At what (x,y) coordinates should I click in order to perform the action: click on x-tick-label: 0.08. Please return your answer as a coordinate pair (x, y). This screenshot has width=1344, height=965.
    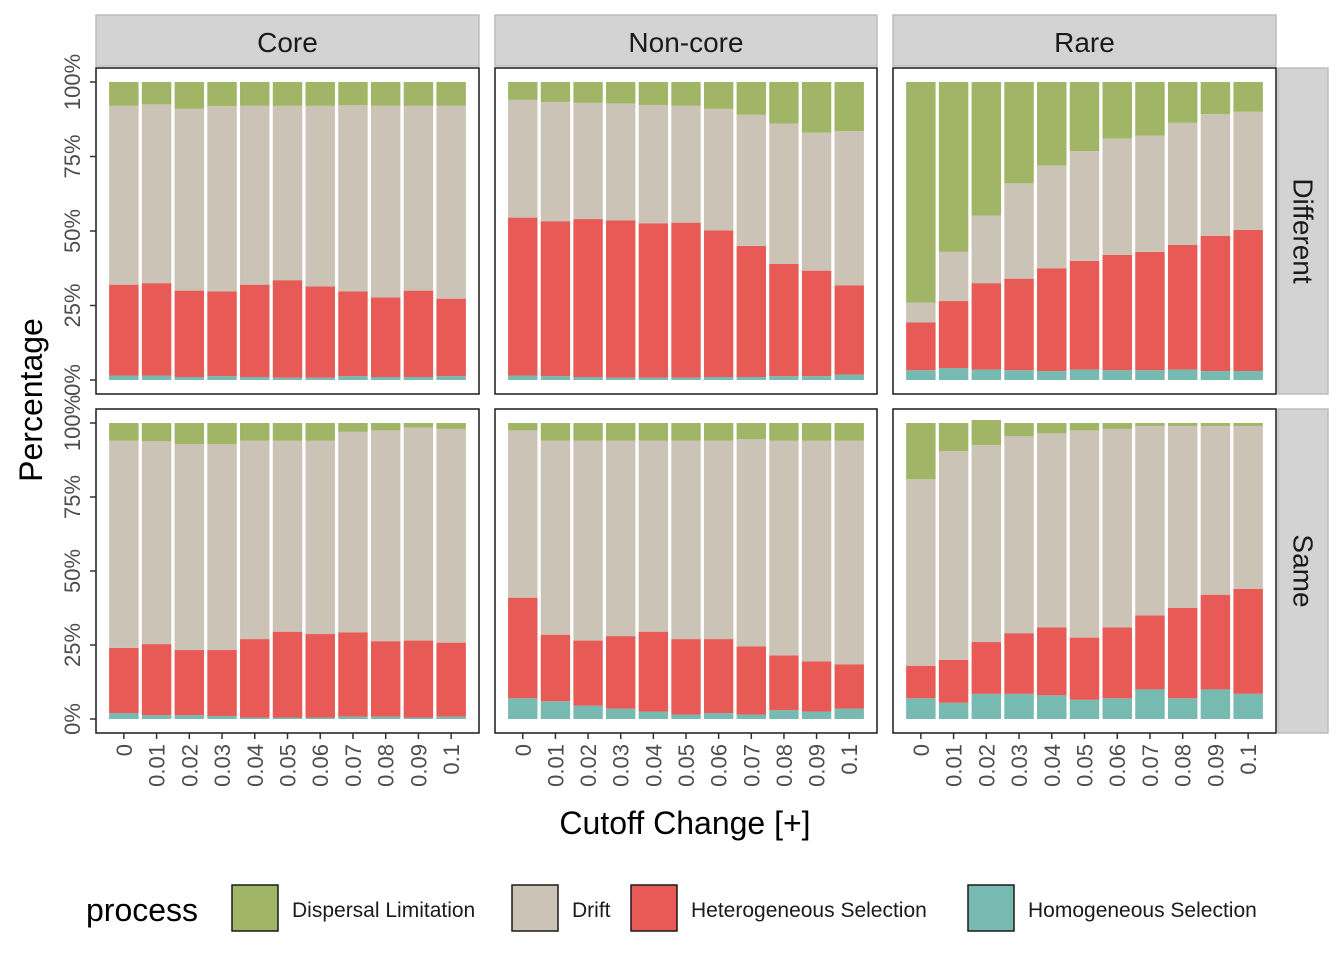
    Looking at the image, I should click on (784, 765).